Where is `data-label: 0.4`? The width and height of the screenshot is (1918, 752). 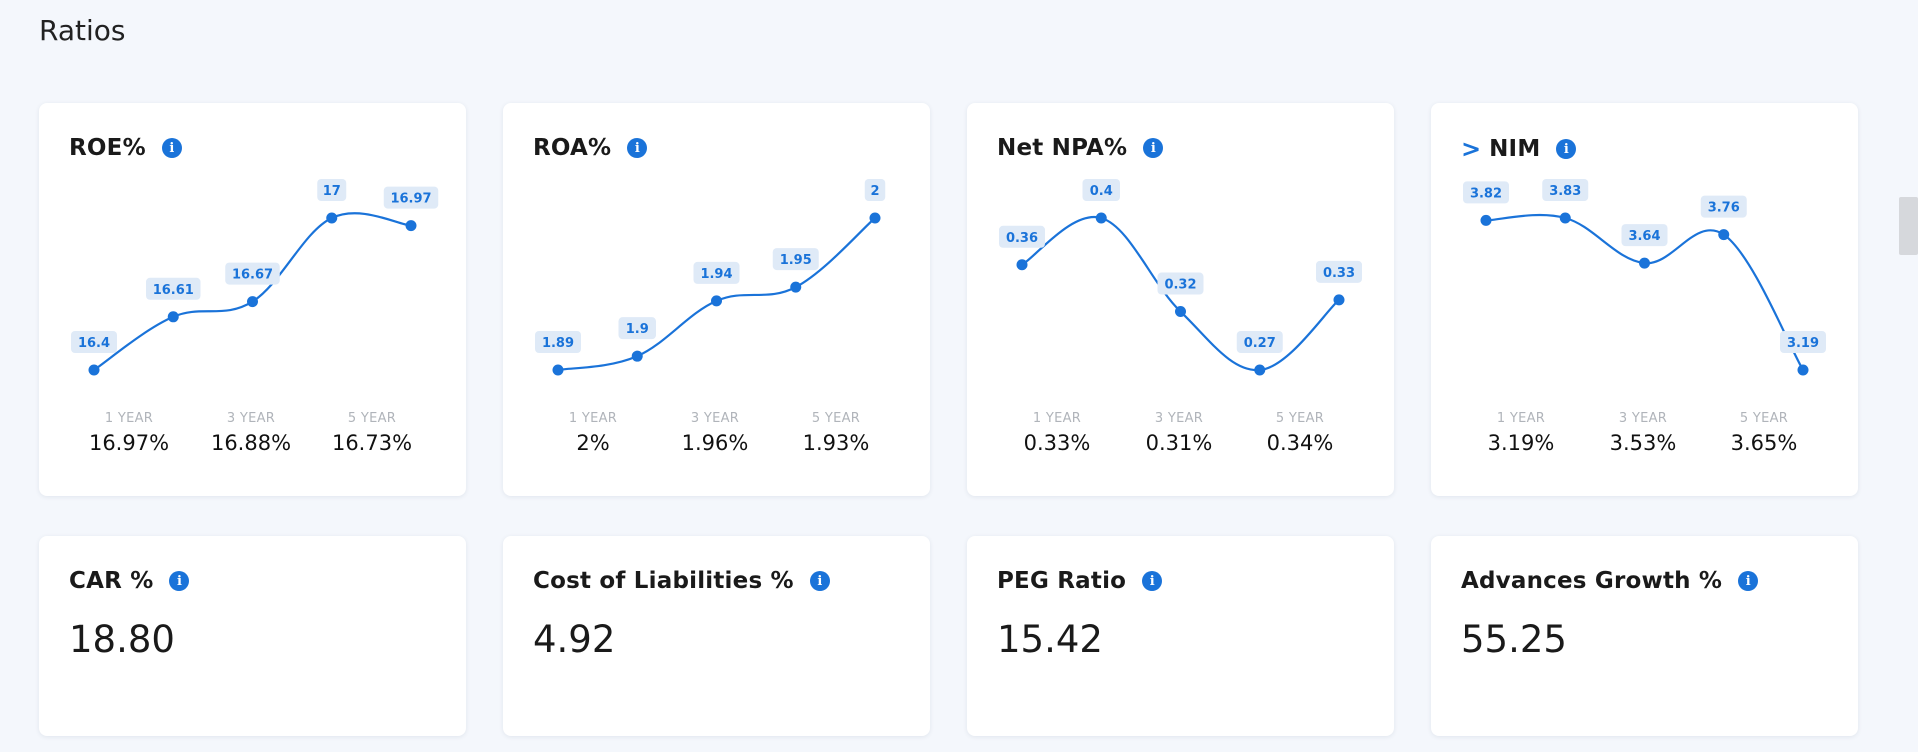
data-label: 0.4 is located at coordinates (1101, 191).